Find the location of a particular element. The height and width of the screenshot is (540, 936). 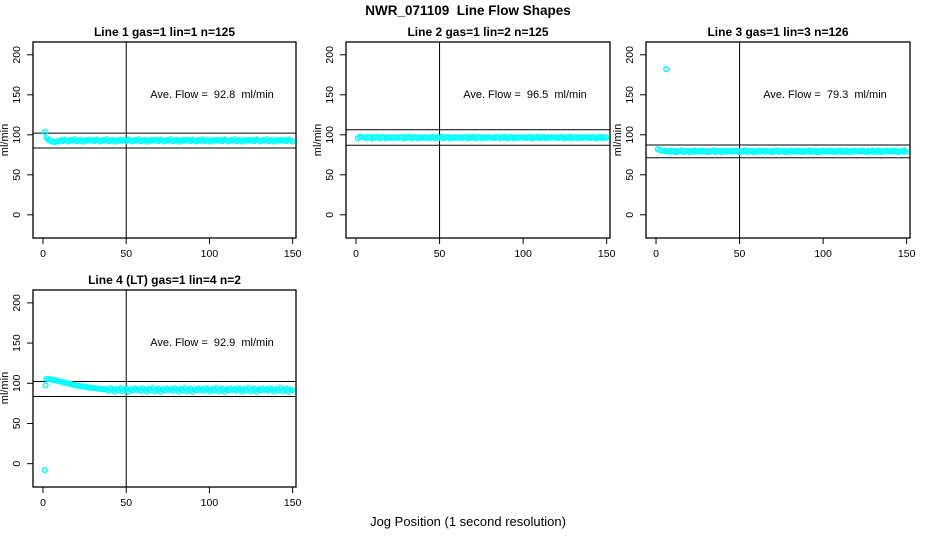

panel-2-plot: 0 50 100 150 0 50 100 150 200 is located at coordinates (470, 150).